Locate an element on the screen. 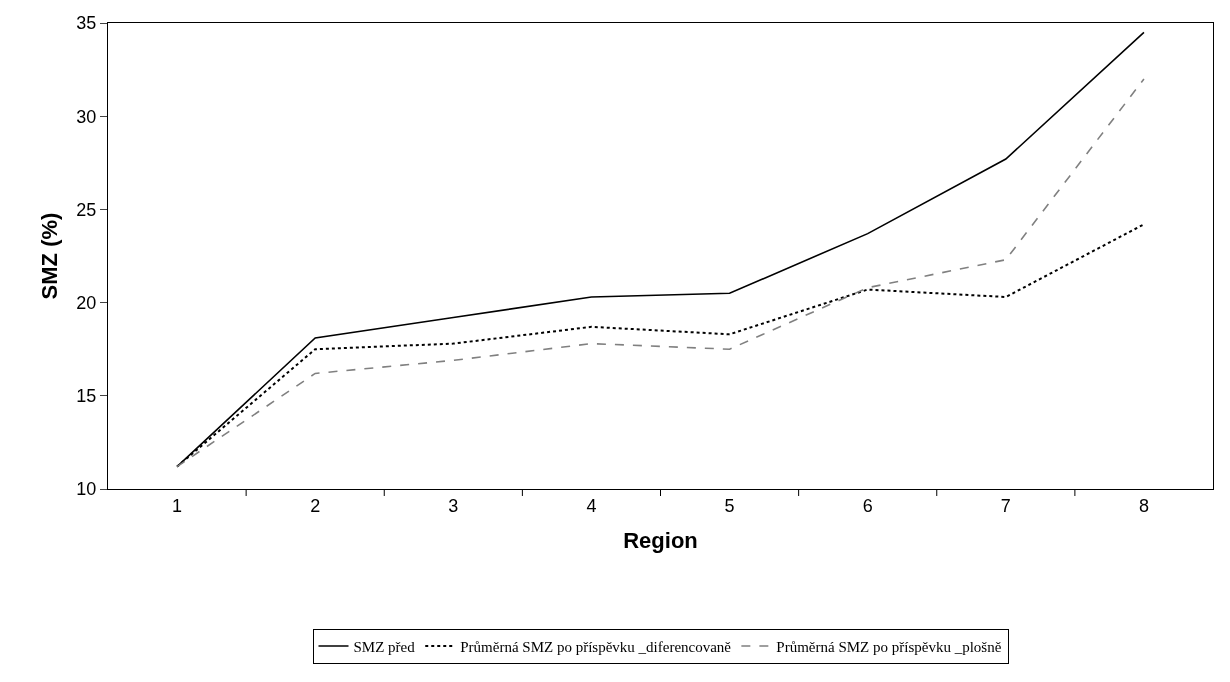 The image size is (1230, 682). legend-label: SMZ před is located at coordinates (384, 646).